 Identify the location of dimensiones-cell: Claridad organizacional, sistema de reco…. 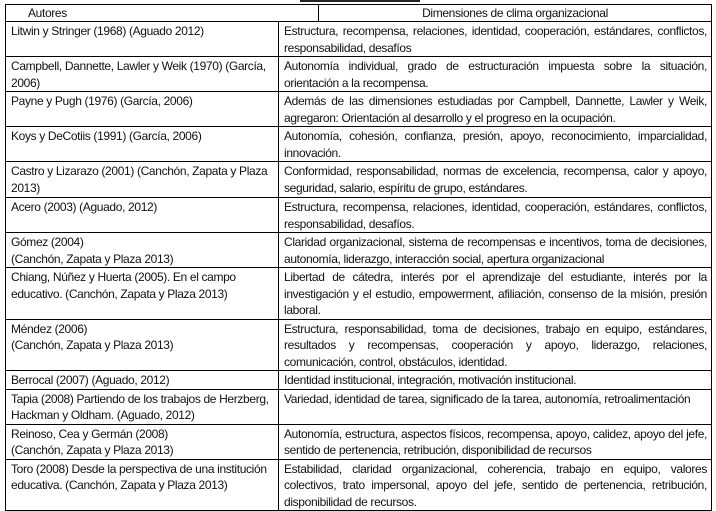
(495, 250).